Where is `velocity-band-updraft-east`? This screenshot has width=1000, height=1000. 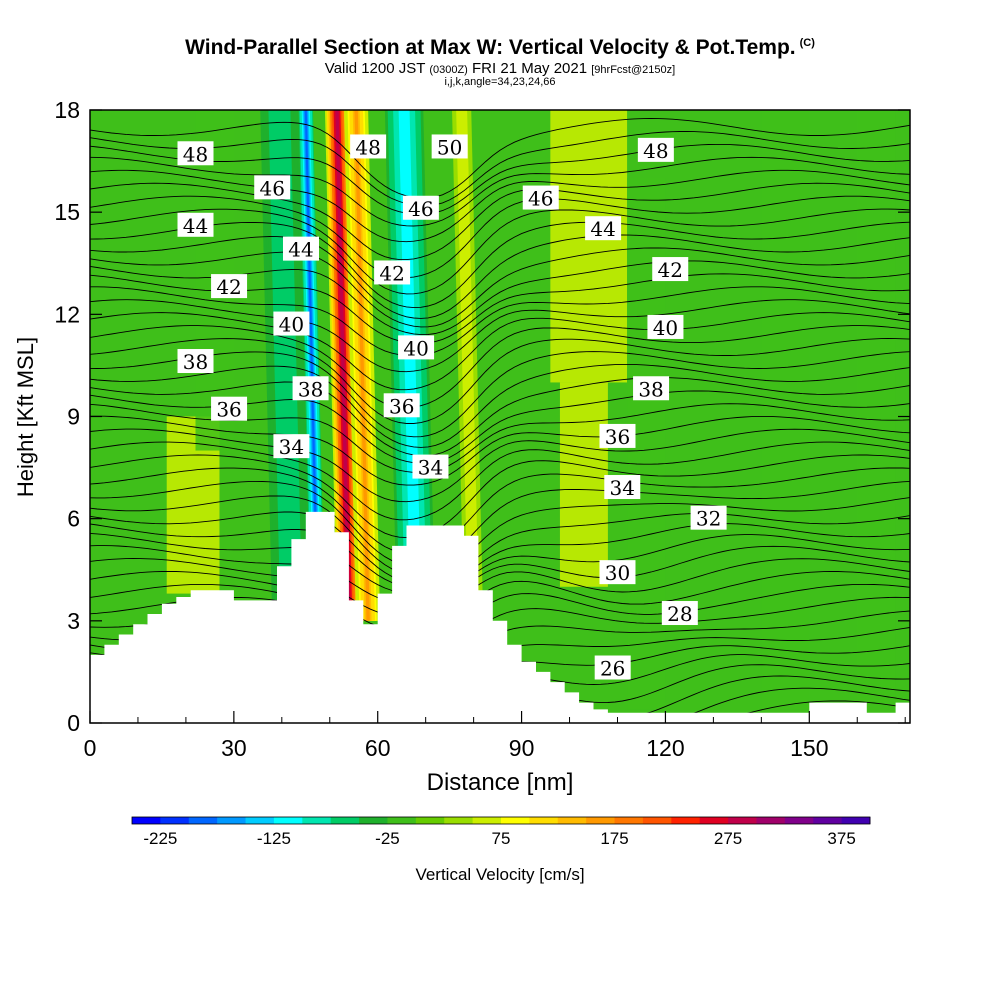 velocity-band-updraft-east is located at coordinates (467, 365).